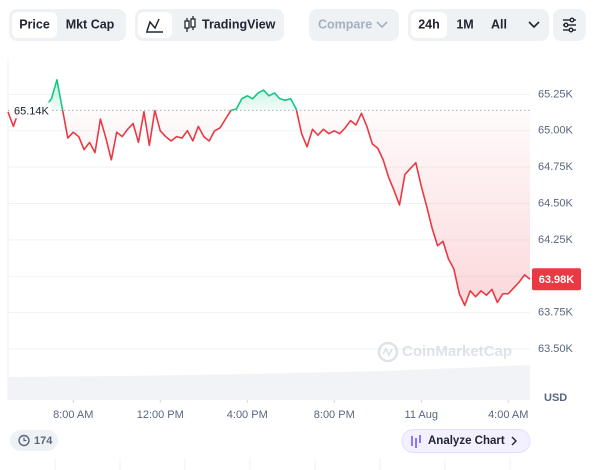  What do you see at coordinates (421, 415) in the screenshot?
I see `x-tick-label: 11 Aug` at bounding box center [421, 415].